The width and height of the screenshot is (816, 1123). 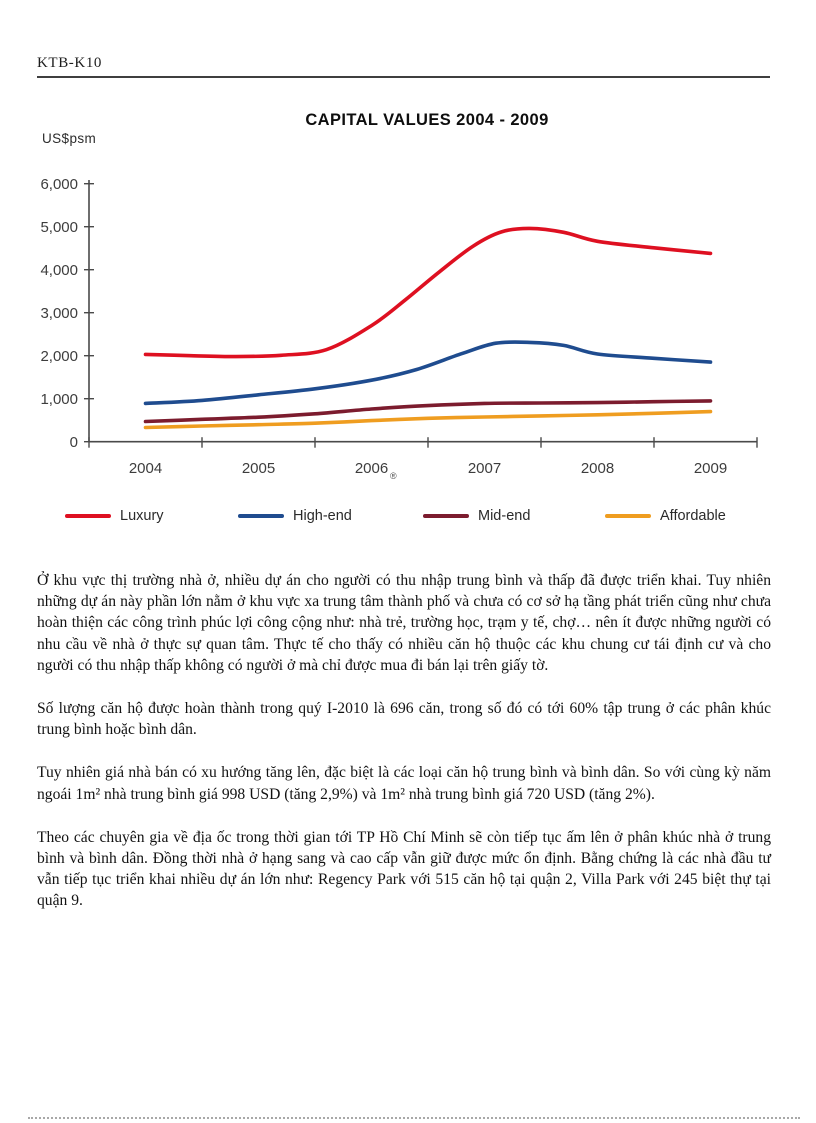 I want to click on legend-item-high-end: High-end, so click(x=295, y=516).